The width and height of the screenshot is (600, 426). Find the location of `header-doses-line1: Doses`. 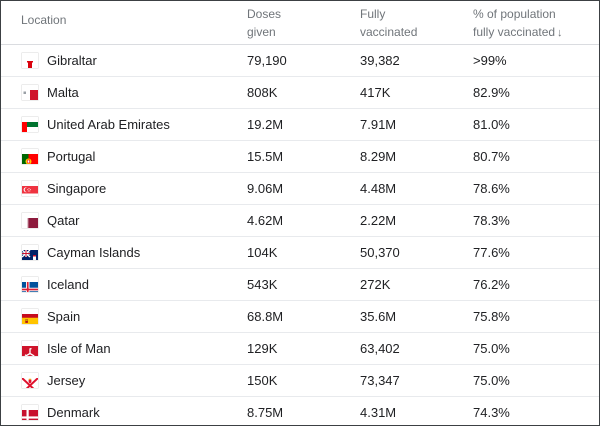

header-doses-line1: Doses is located at coordinates (264, 14).